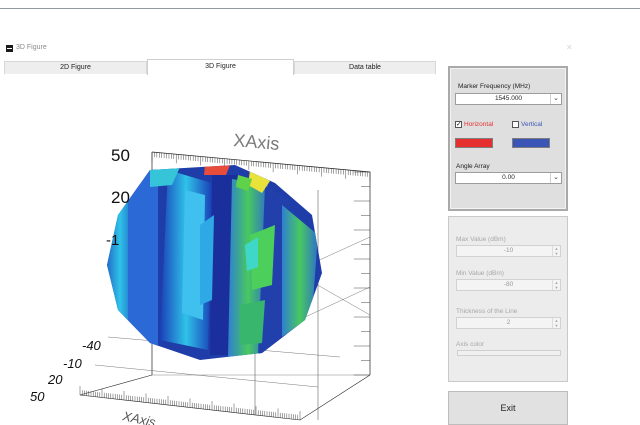  I want to click on min-value-value: -80, so click(508, 284).